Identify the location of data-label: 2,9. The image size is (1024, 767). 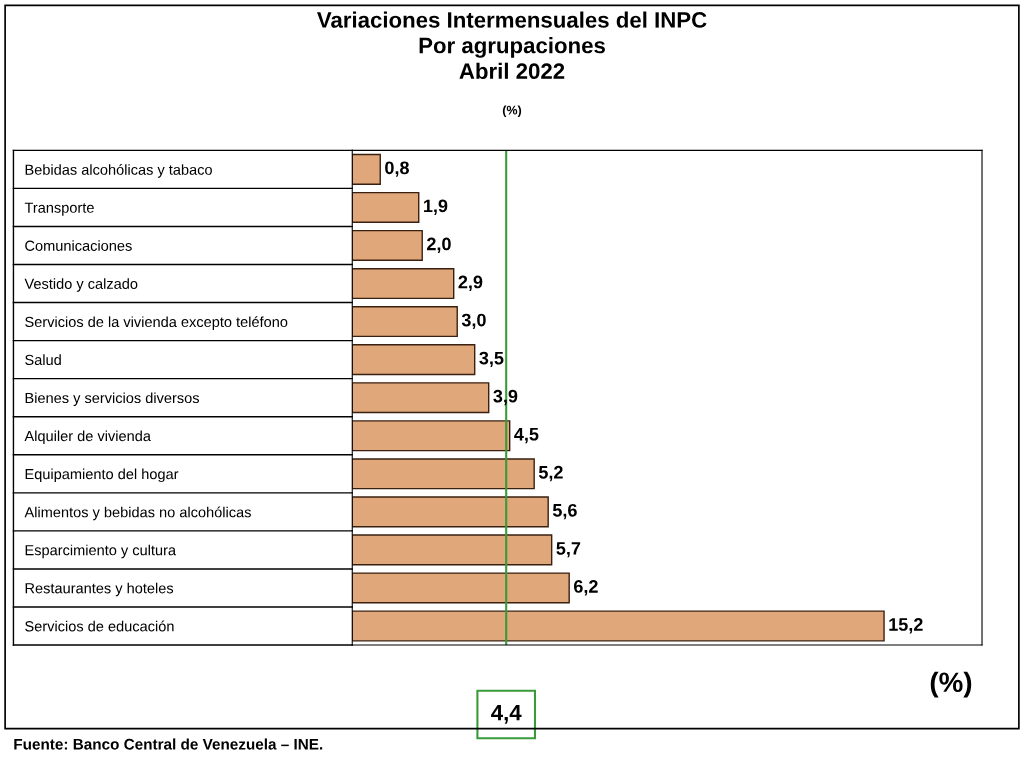
(470, 283).